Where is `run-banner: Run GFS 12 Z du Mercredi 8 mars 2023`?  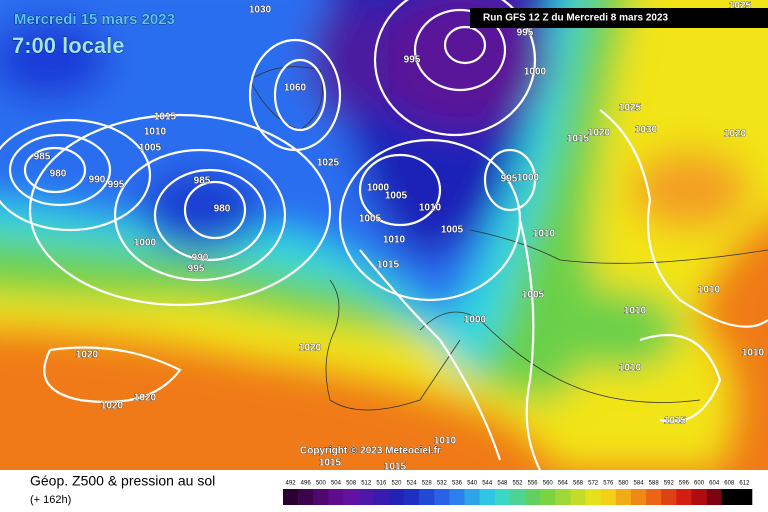 run-banner: Run GFS 12 Z du Mercredi 8 mars 2023 is located at coordinates (619, 18).